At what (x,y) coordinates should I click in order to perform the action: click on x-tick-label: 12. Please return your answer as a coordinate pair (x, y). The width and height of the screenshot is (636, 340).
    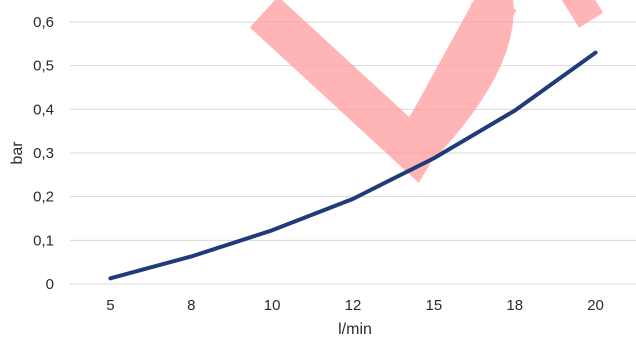
    Looking at the image, I should click on (353, 305).